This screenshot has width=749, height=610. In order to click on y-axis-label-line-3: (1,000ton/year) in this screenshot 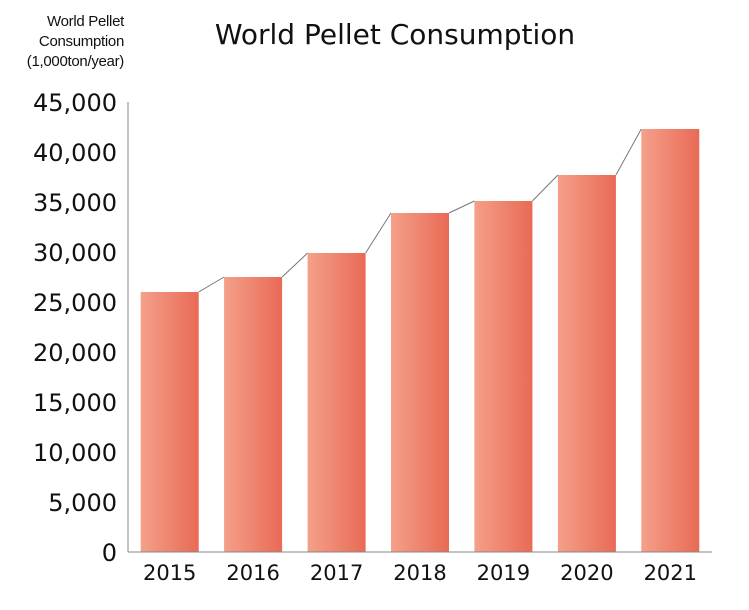, I will do `click(75, 61)`.